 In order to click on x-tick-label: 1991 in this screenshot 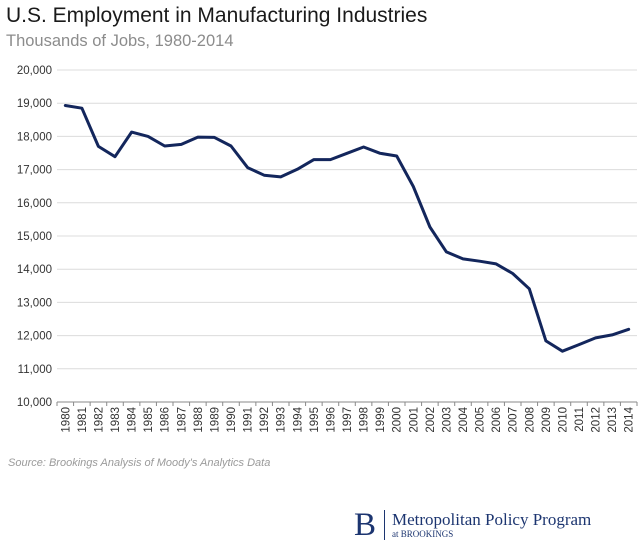, I will do `click(249, 420)`.